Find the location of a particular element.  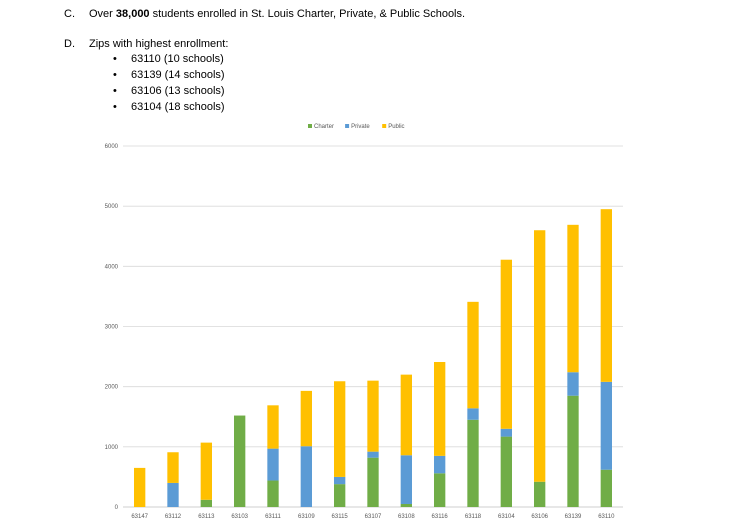

y-tick-label: 3000 is located at coordinates (112, 328).